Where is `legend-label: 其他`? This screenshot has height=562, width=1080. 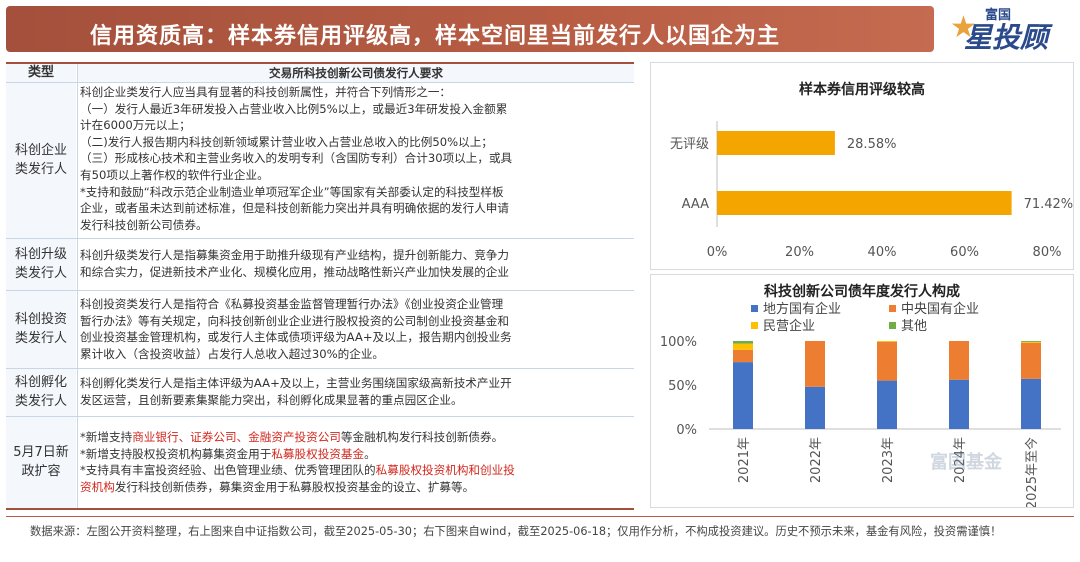 legend-label: 其他 is located at coordinates (914, 326).